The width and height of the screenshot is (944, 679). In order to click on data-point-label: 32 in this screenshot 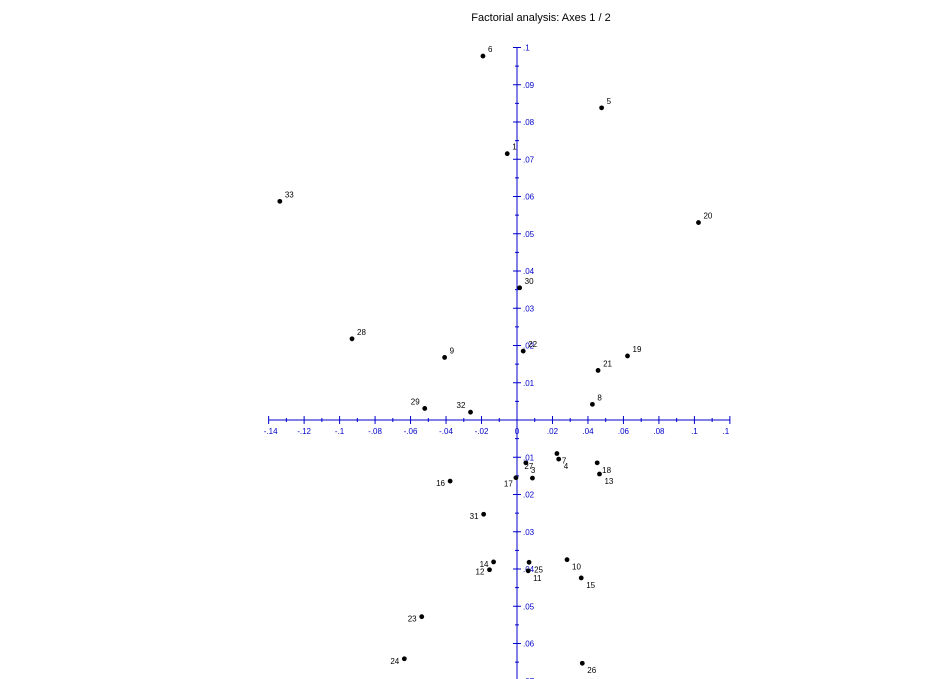, I will do `click(461, 405)`.